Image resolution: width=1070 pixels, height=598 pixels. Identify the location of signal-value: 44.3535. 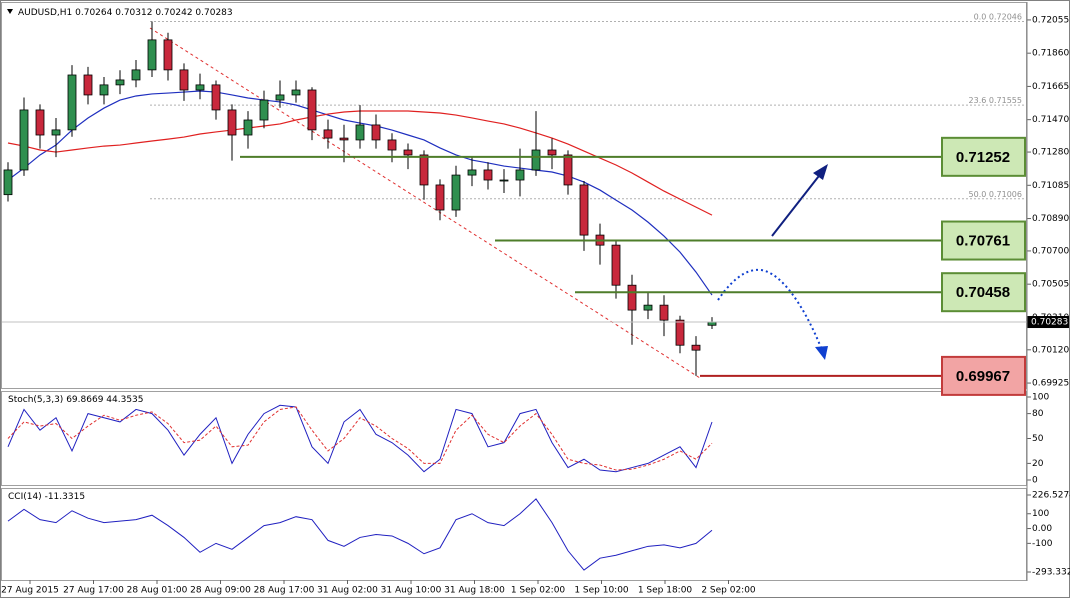
(124, 400).